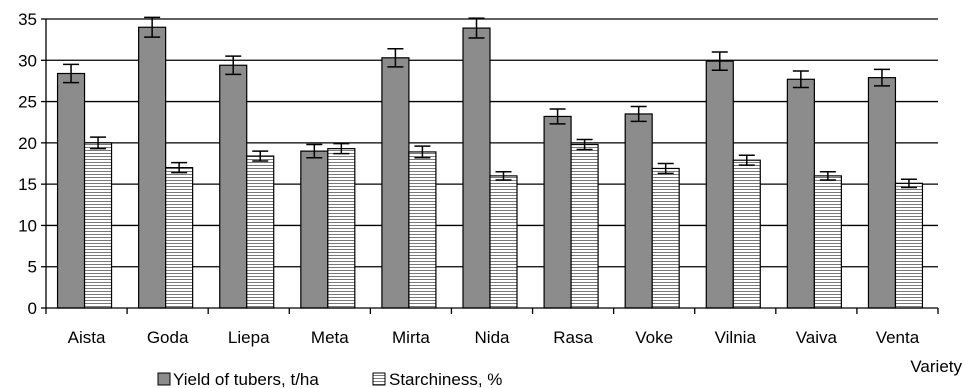  What do you see at coordinates (168, 337) in the screenshot?
I see `x-tick-label: Goda` at bounding box center [168, 337].